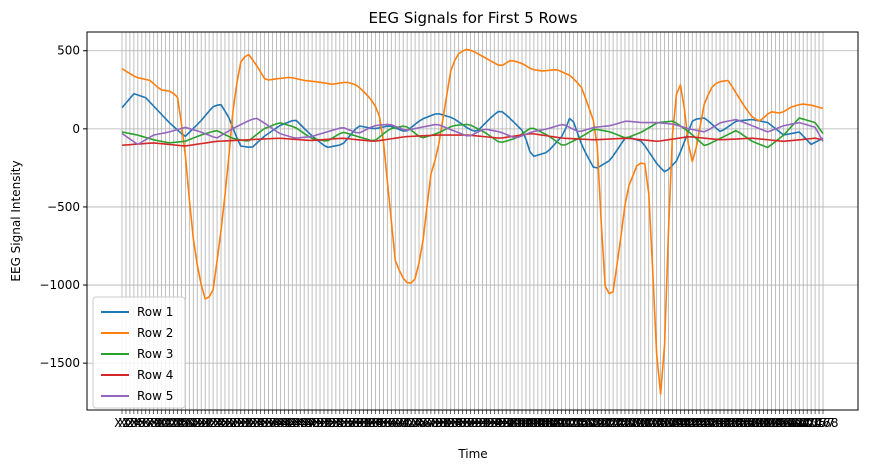 The height and width of the screenshot is (470, 871). What do you see at coordinates (525, 423) in the screenshot?
I see `x-tick-label: X103` at bounding box center [525, 423].